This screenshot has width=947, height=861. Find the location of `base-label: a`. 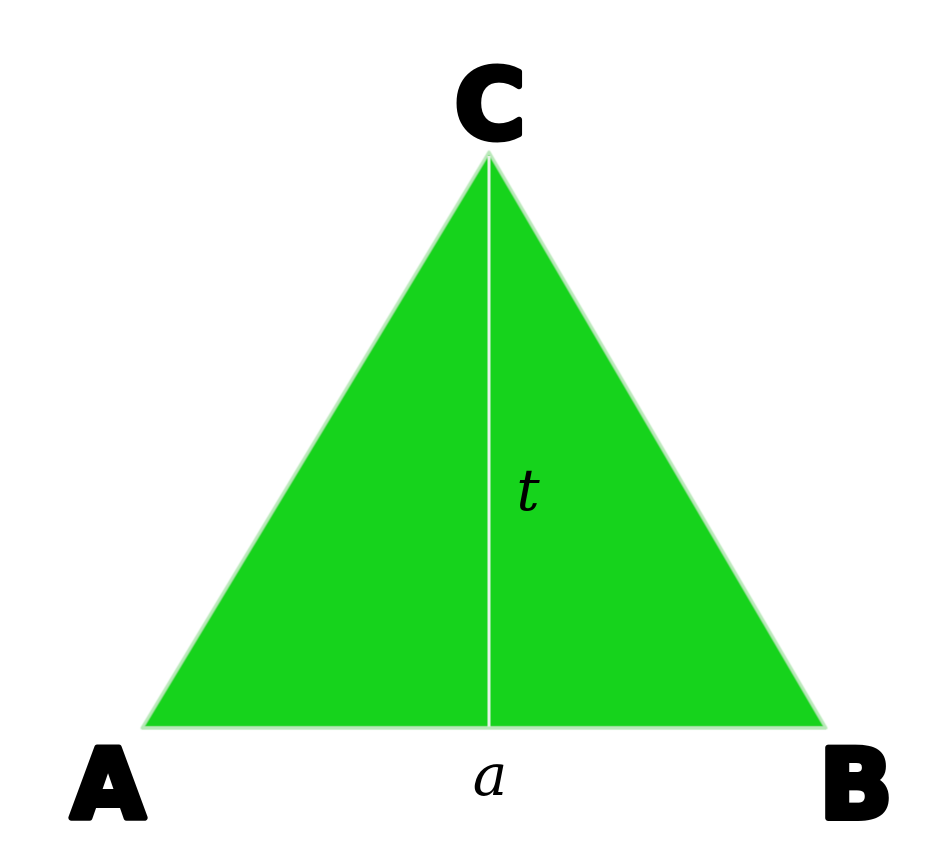

base-label: a is located at coordinates (490, 775).